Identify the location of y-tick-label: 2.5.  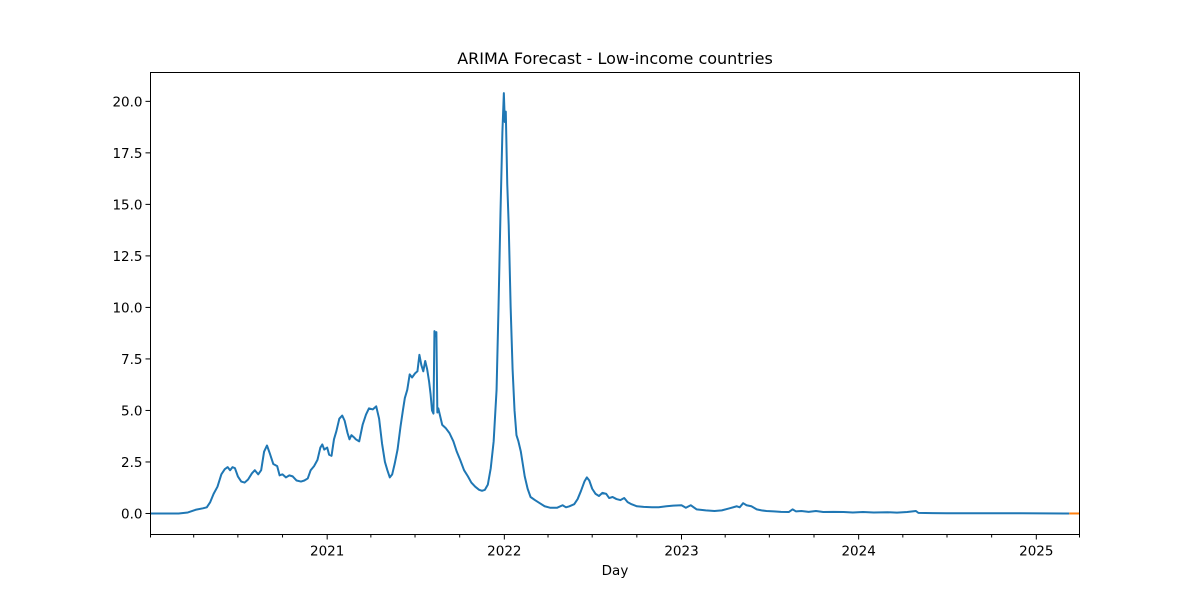
(131, 463).